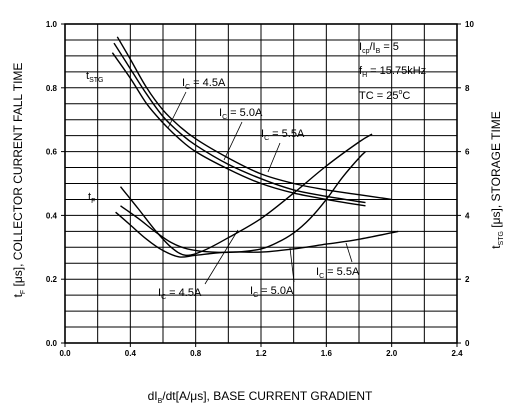 This screenshot has width=512, height=412. Describe the element at coordinates (204, 84) in the screenshot. I see `series-label-tstg-4.5A: IC = 4.5A` at that location.